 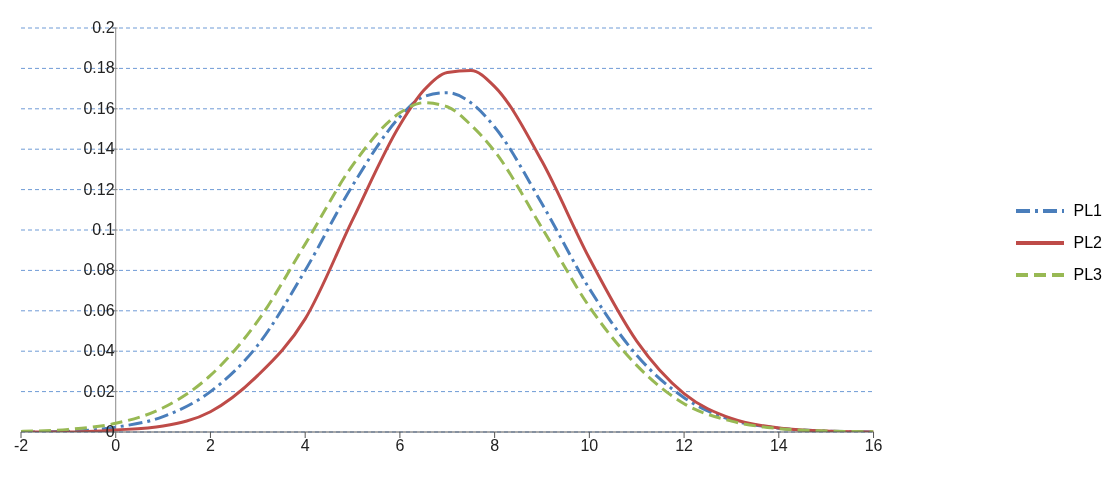 What do you see at coordinates (99, 108) in the screenshot?
I see `y-tick-label: 0.16` at bounding box center [99, 108].